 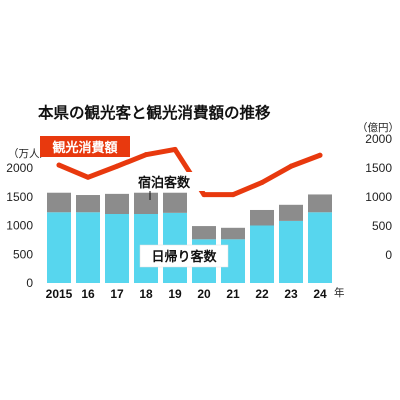 I want to click on category-label: 20, so click(x=204, y=294).